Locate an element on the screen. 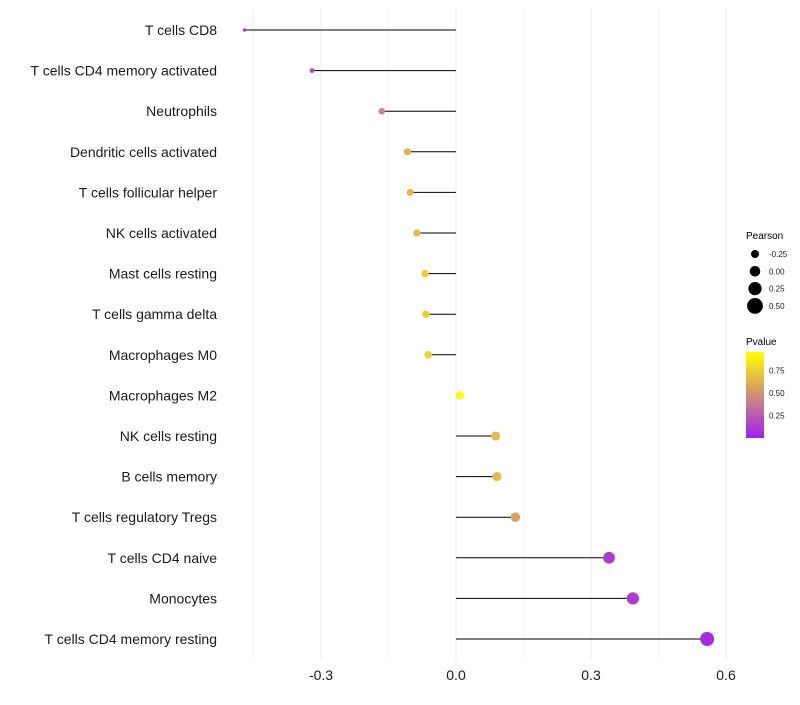 This screenshot has height=705, width=800. y-category-label: T cells follicular helper is located at coordinates (148, 192).